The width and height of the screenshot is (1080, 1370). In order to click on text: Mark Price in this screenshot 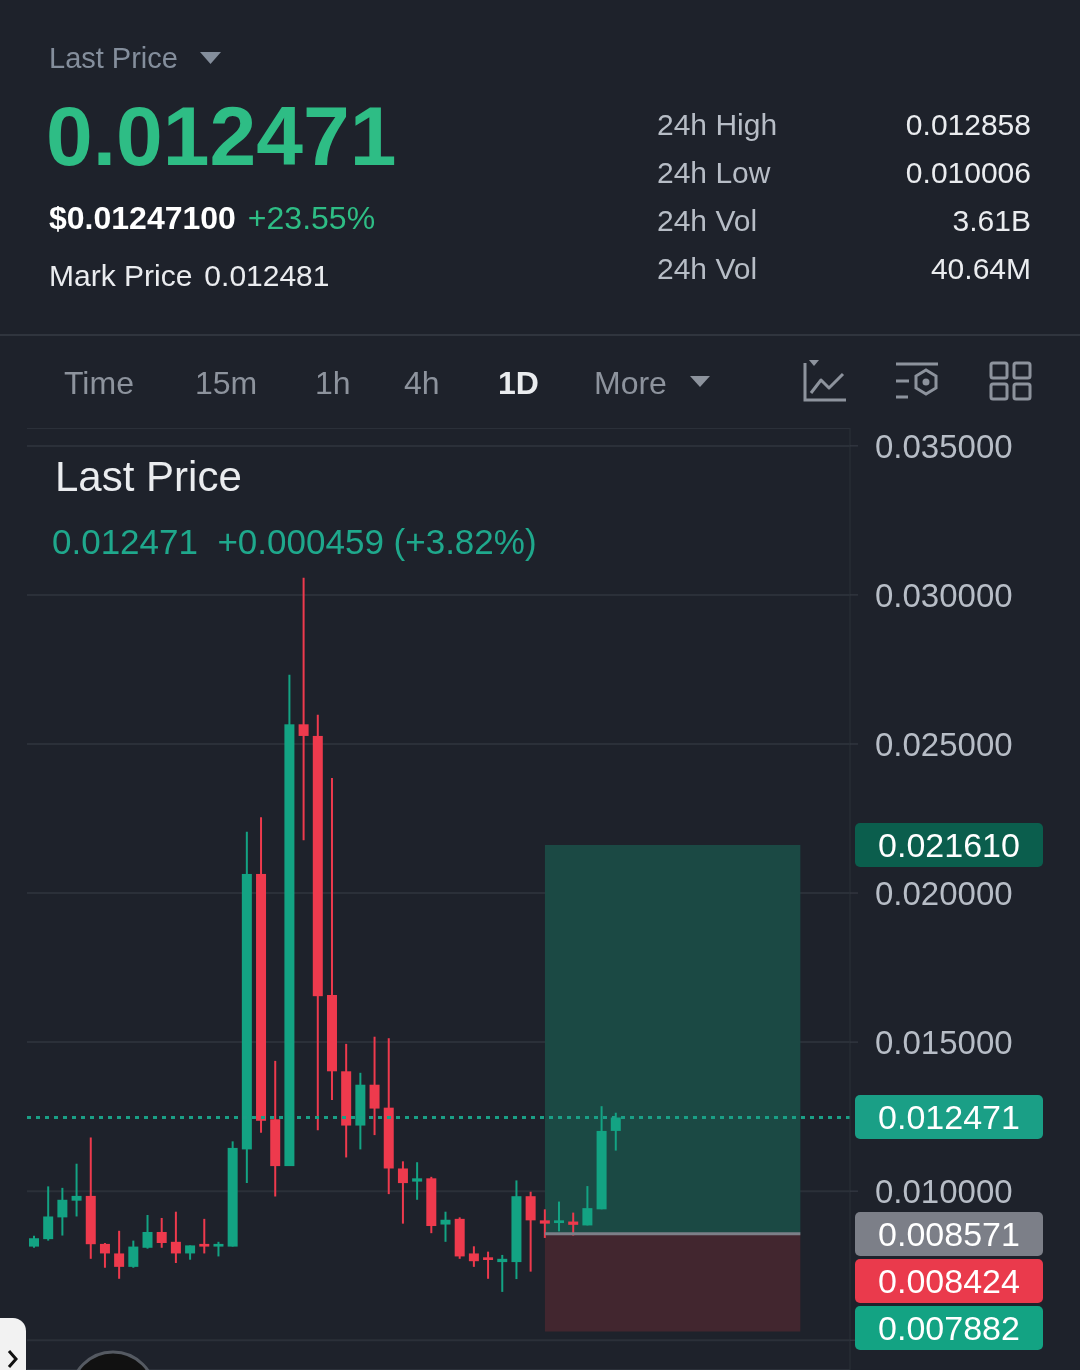, I will do `click(121, 275)`.